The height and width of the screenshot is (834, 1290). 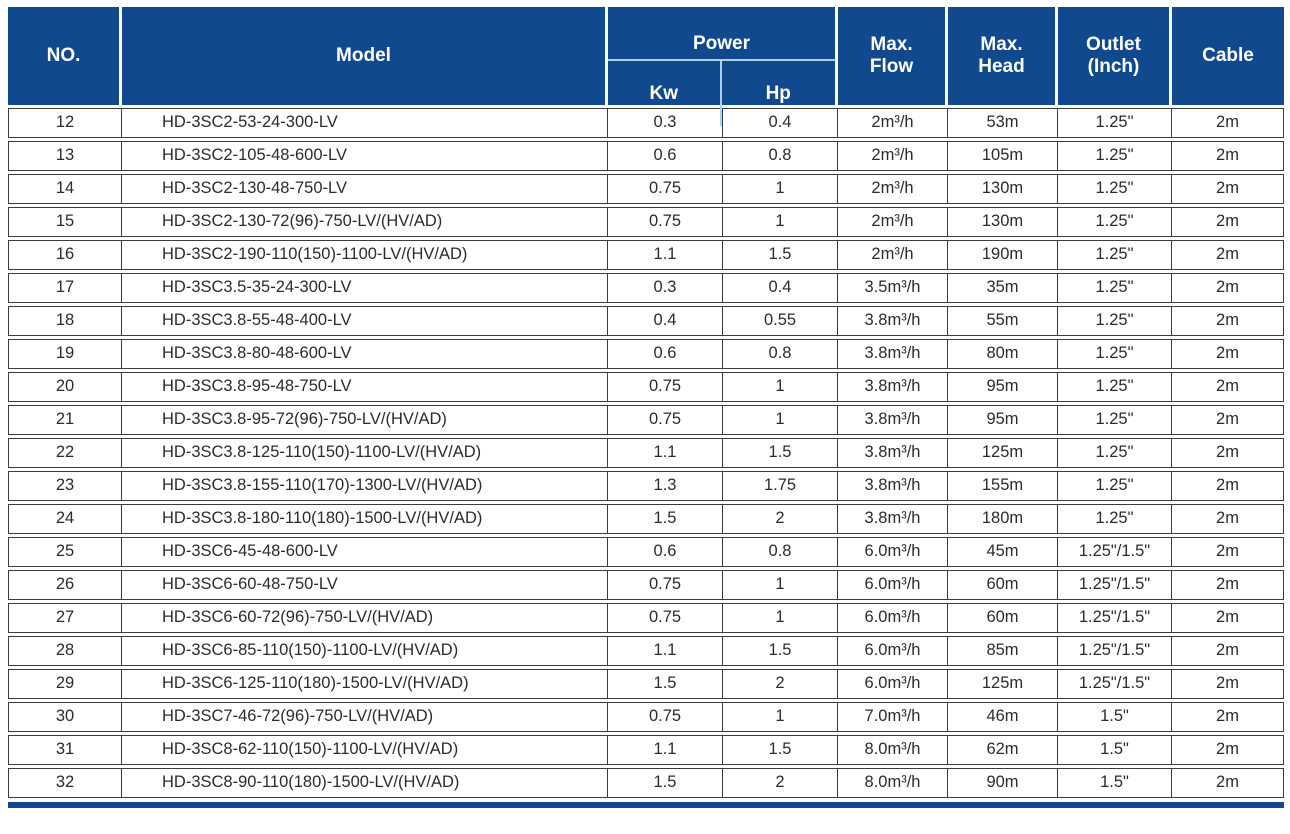 What do you see at coordinates (65, 485) in the screenshot?
I see `cell-no: 23` at bounding box center [65, 485].